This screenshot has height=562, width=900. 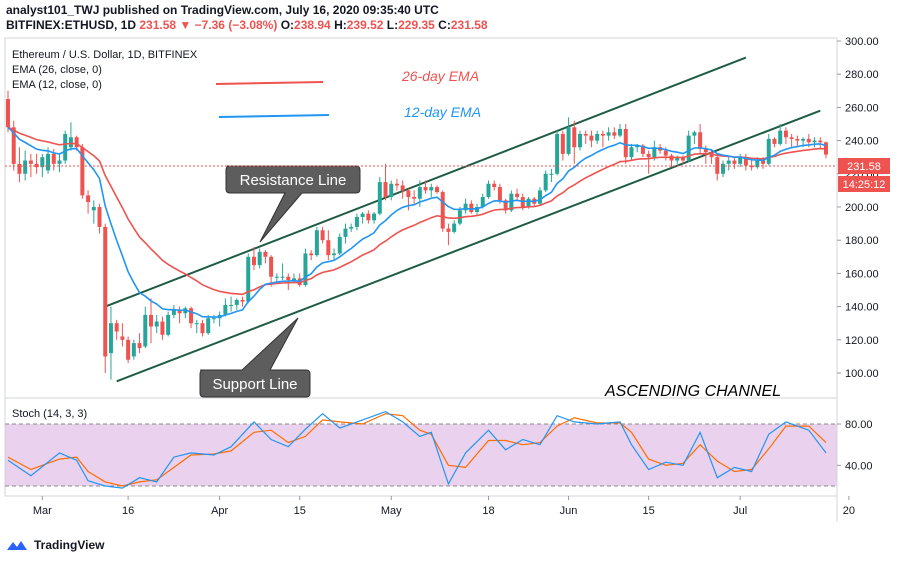 What do you see at coordinates (293, 180) in the screenshot?
I see `resistance-label: Resistance Line` at bounding box center [293, 180].